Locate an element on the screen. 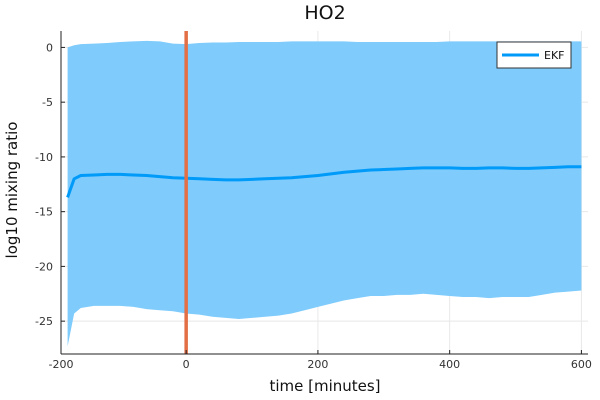 This screenshot has width=600, height=400. x-tick-label: 0 is located at coordinates (186, 364).